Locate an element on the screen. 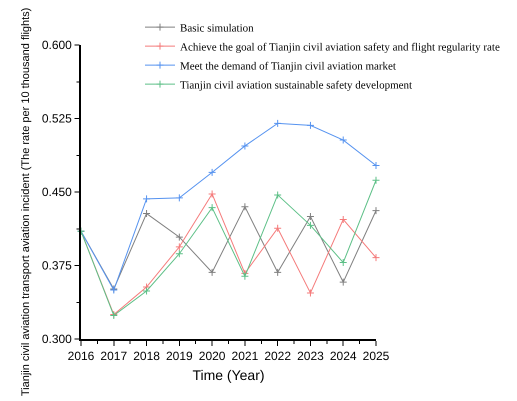  x-tick-label: 2020 is located at coordinates (212, 356).